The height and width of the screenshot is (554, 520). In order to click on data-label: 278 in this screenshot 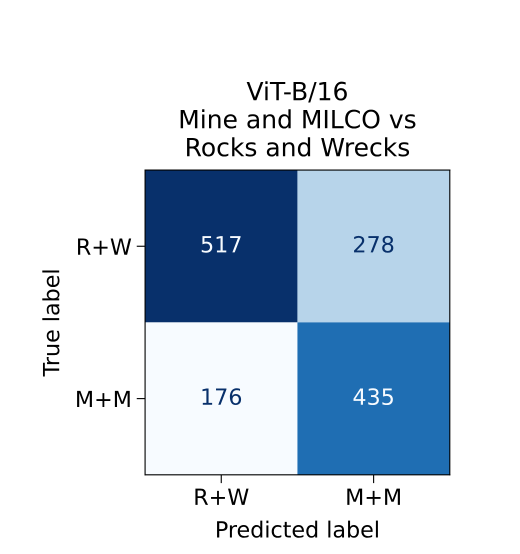, I will do `click(374, 244)`.